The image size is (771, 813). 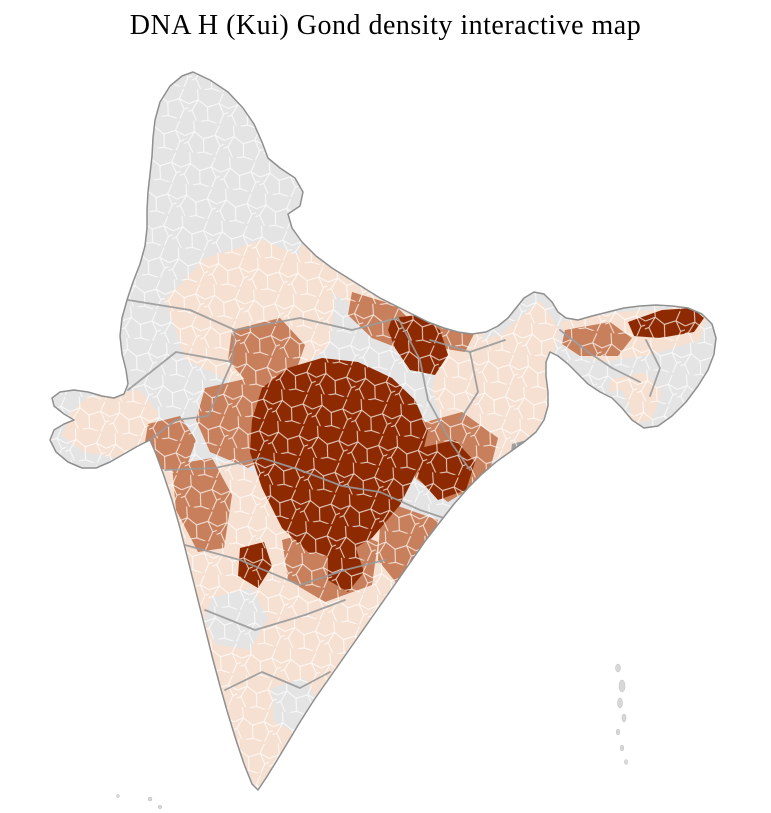 I want to click on region-lakshadweep-islands, so click(x=139, y=802).